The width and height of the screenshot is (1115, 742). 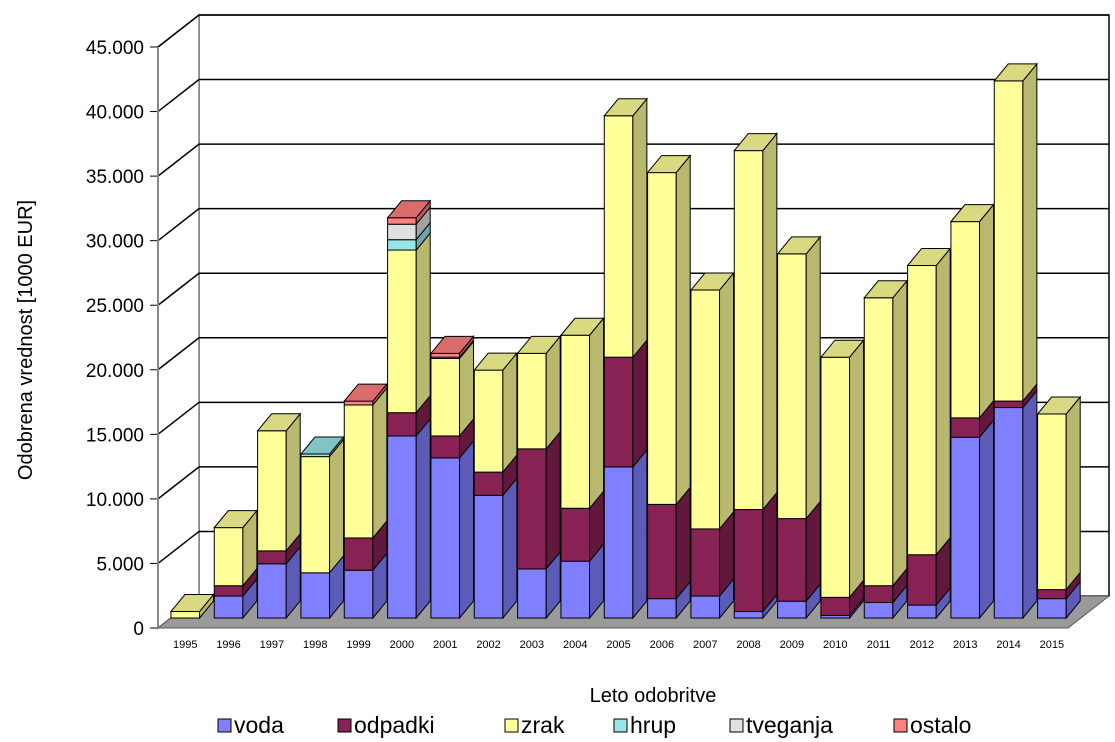 What do you see at coordinates (250, 725) in the screenshot?
I see `legend-item-voda: voda` at bounding box center [250, 725].